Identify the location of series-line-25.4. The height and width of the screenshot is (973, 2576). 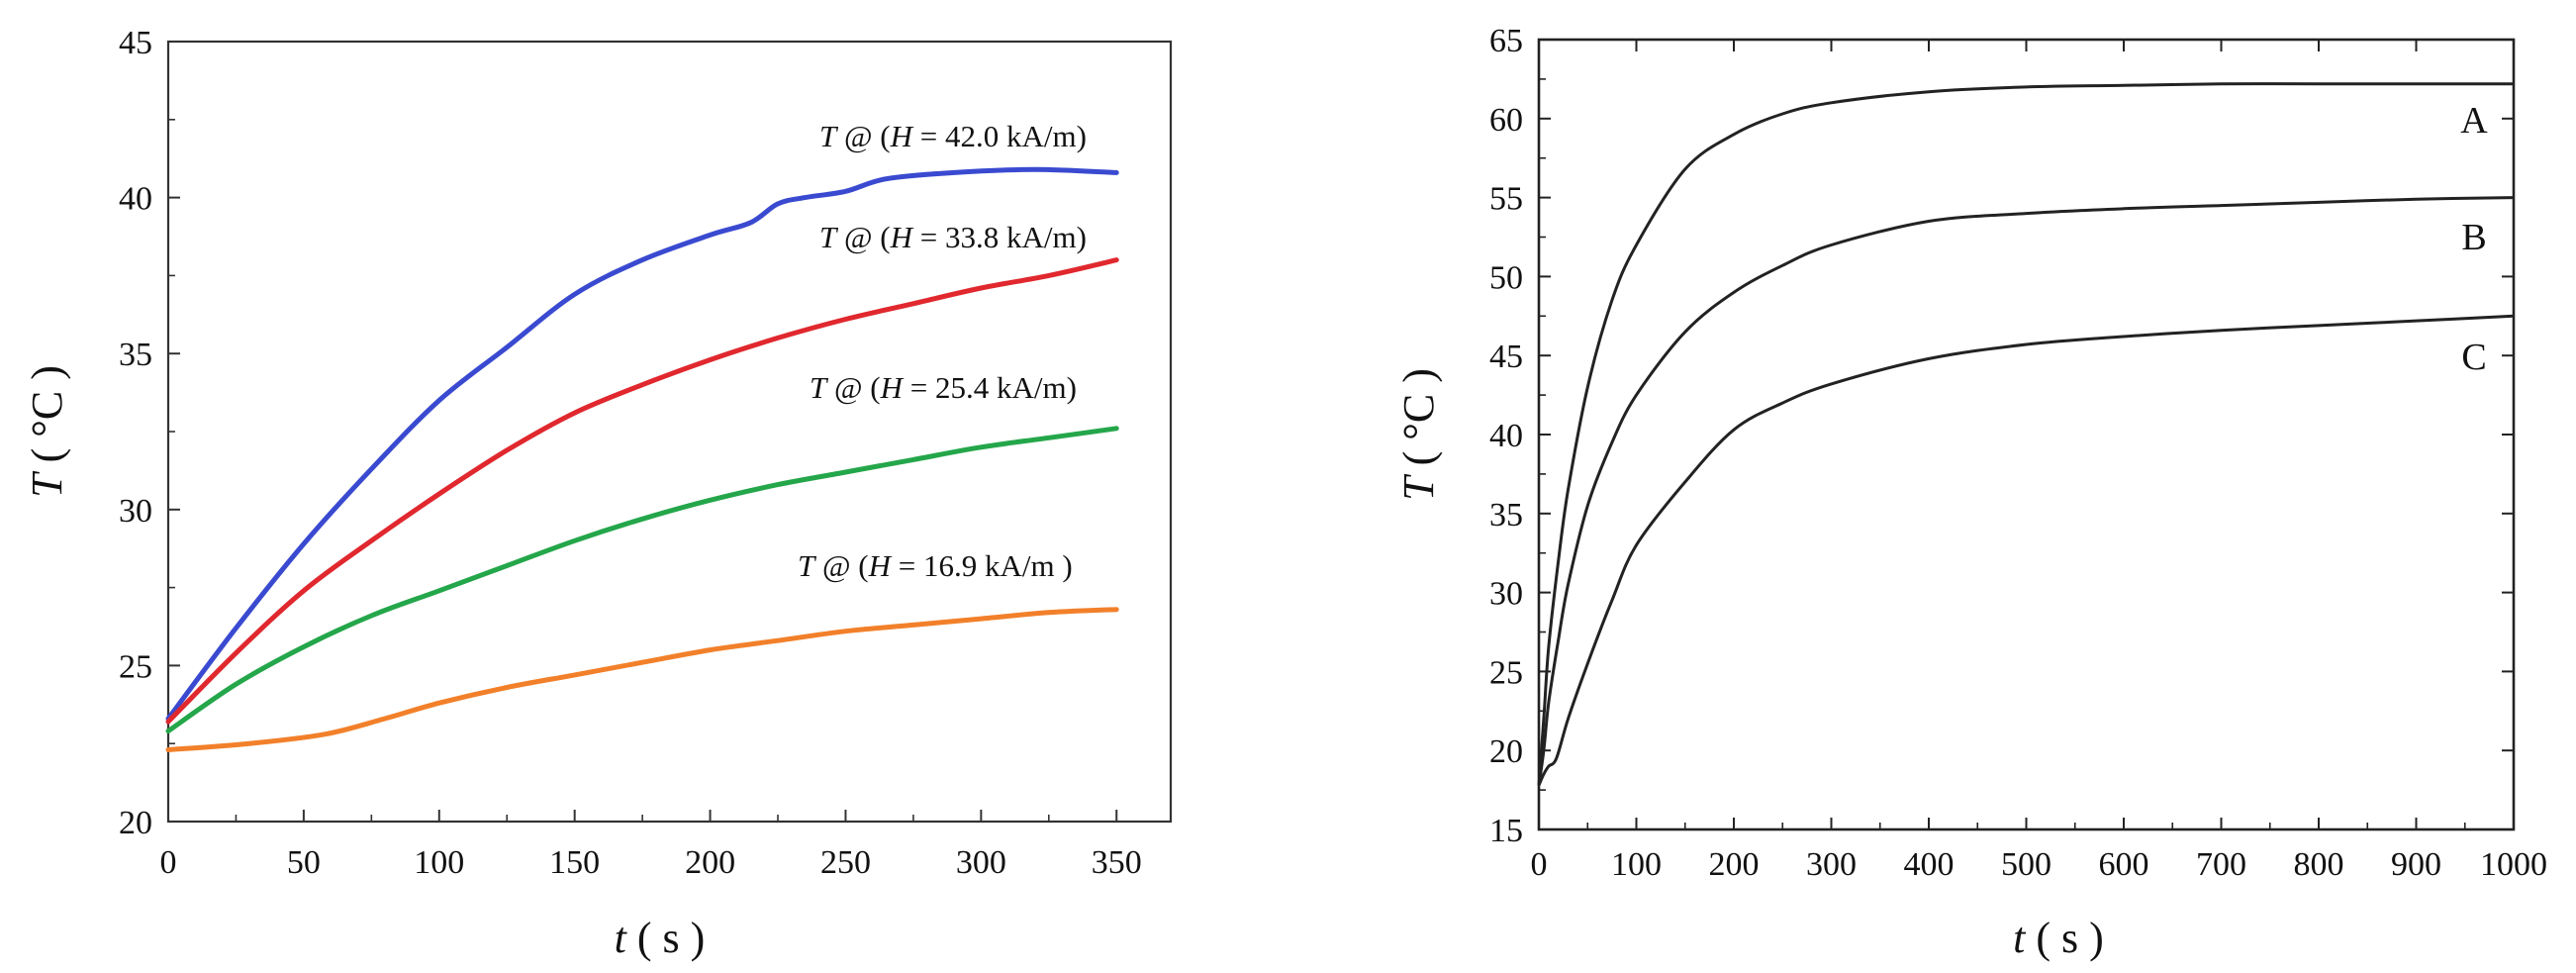
(642, 580).